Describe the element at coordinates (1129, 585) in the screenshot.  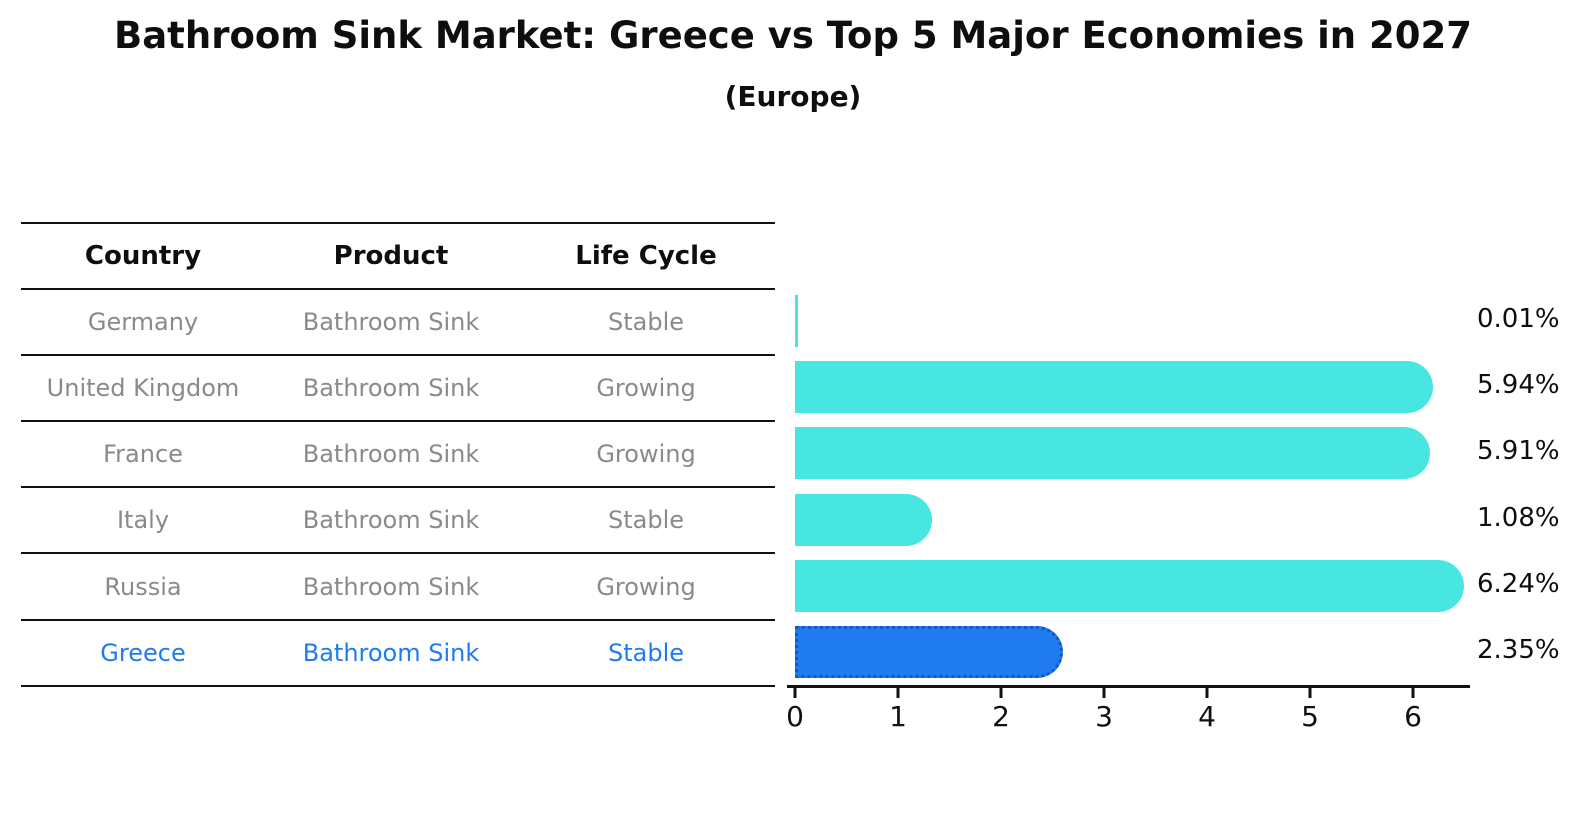
I see `bar-russia` at that location.